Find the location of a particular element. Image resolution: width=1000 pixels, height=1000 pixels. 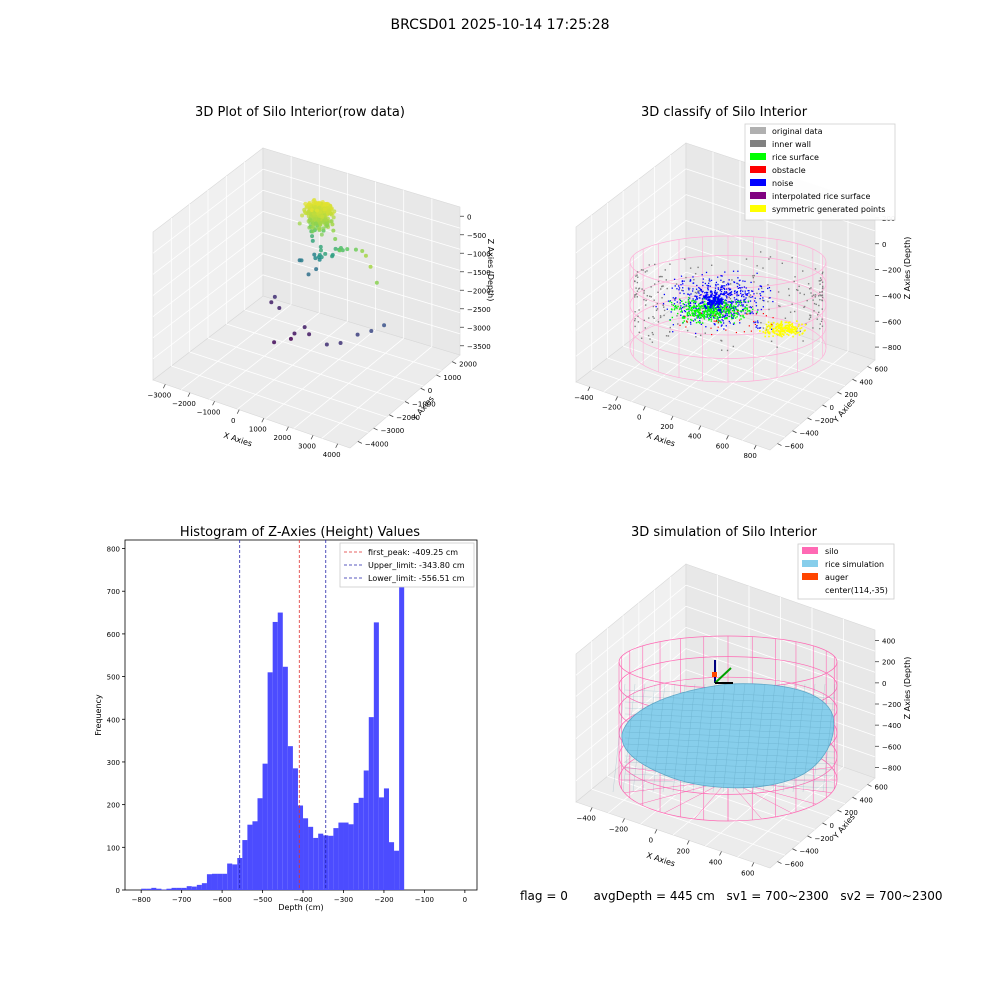

p1-y-tick-mark is located at coordinates (391, 416).